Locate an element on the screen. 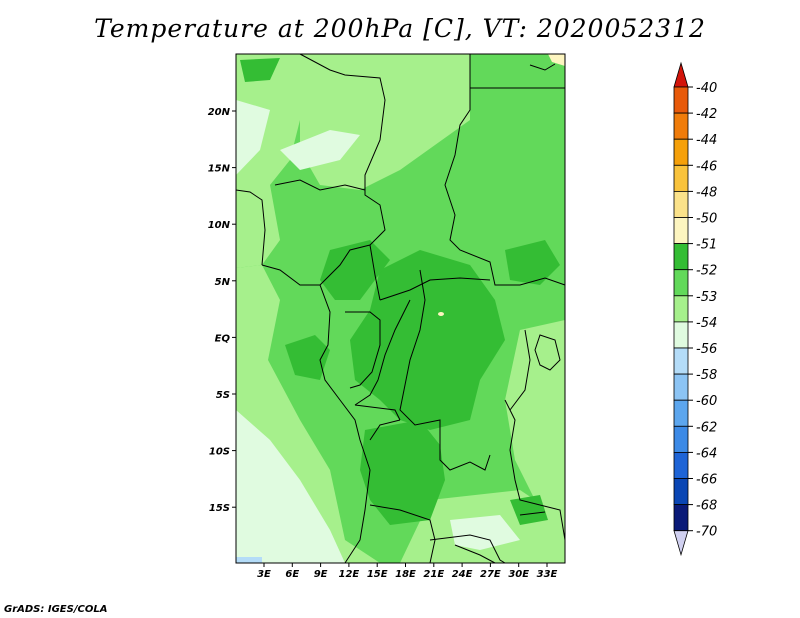  field-zone-52-west is located at coordinates (307, 357).